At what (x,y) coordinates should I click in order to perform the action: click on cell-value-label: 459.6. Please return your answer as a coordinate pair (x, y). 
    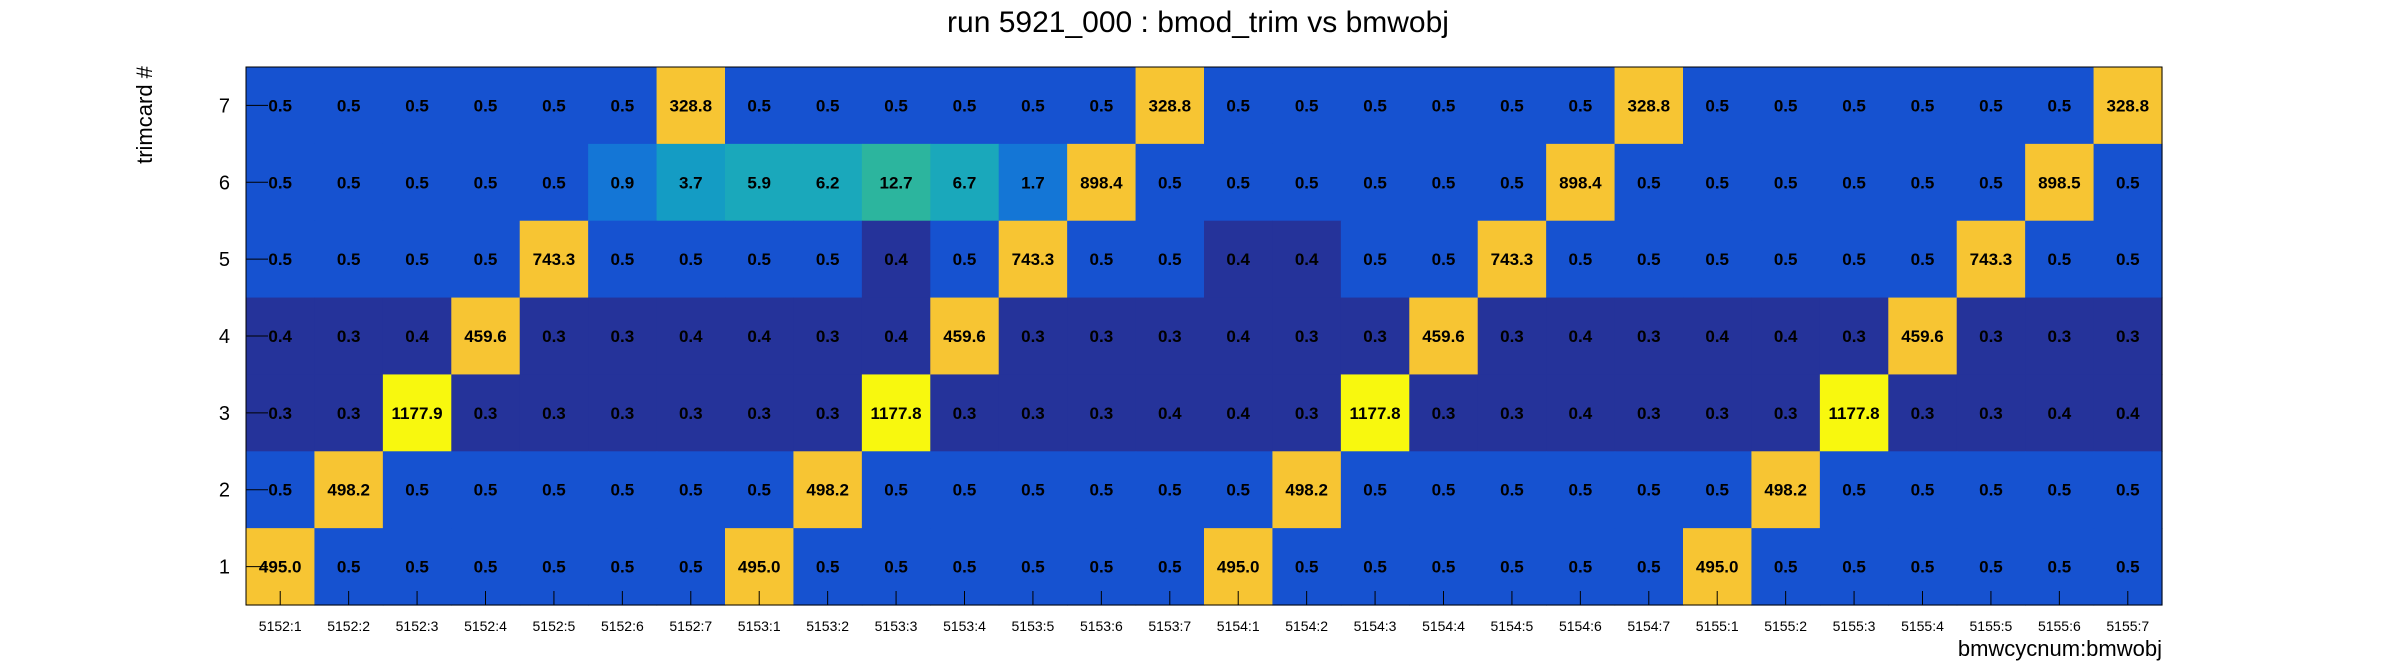
    Looking at the image, I should click on (485, 336).